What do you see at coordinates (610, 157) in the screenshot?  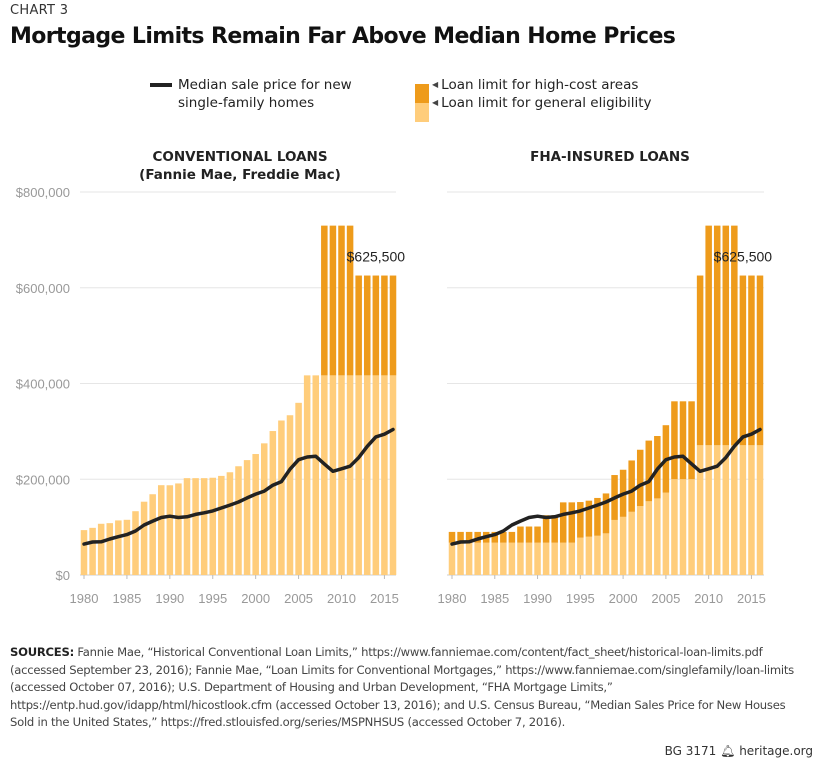 I see `right-chart-title-text: FHA-INSURED LOANS` at bounding box center [610, 157].